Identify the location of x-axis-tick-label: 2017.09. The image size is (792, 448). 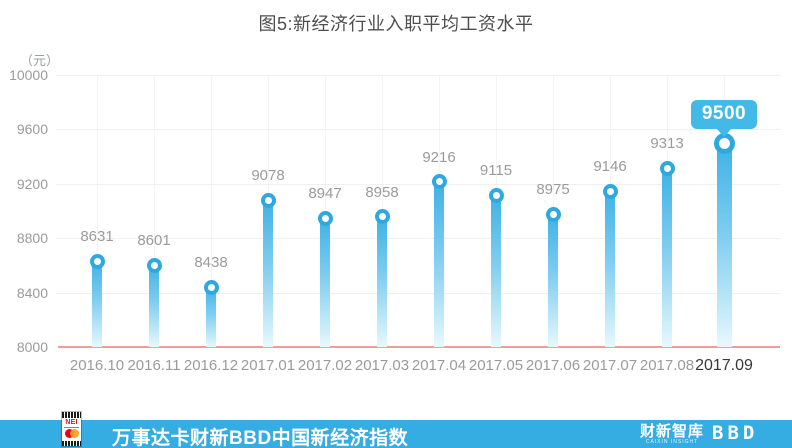
(724, 365).